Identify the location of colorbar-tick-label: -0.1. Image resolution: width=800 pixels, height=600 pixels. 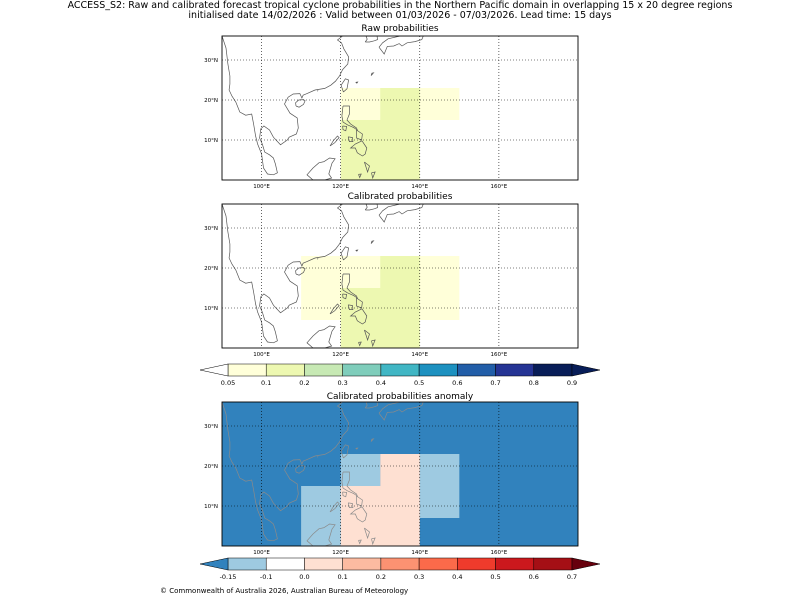
(266, 577).